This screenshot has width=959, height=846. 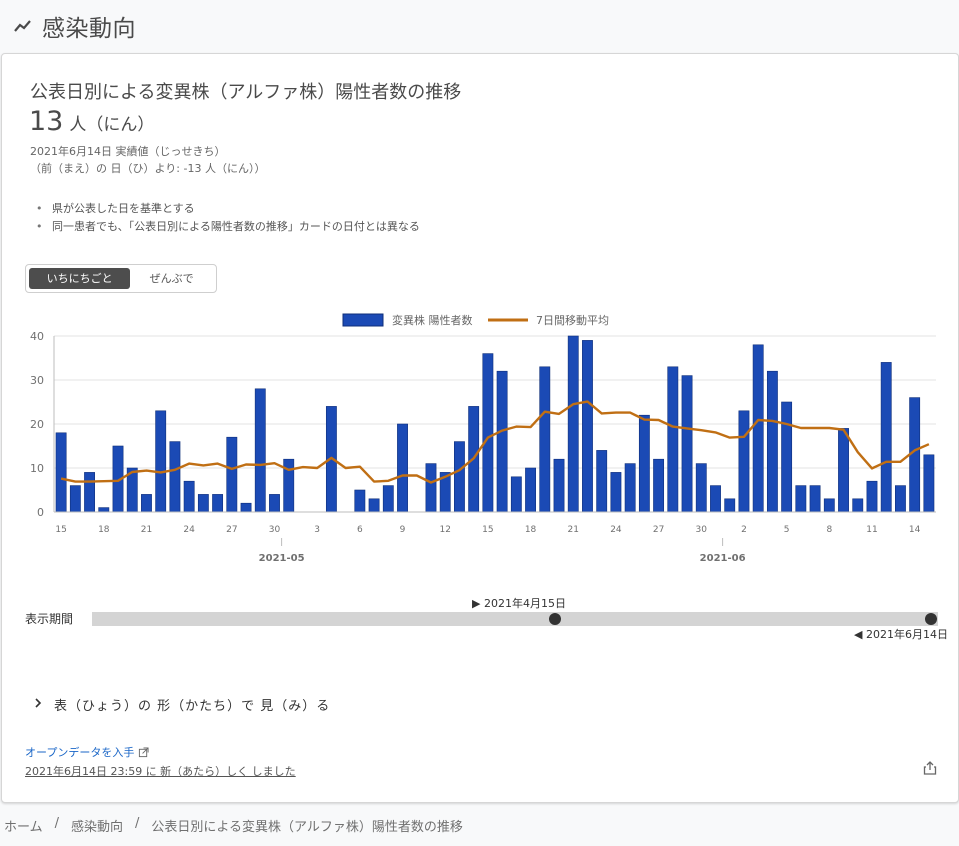 I want to click on trending-line-icon, so click(x=22, y=26).